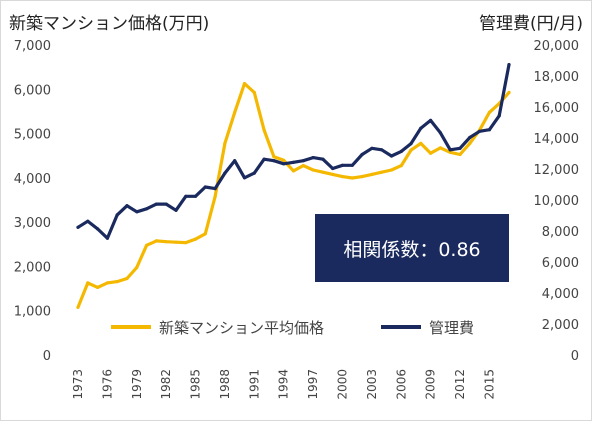 The height and width of the screenshot is (422, 592). I want to click on x-tick-label: 1982, so click(166, 384).